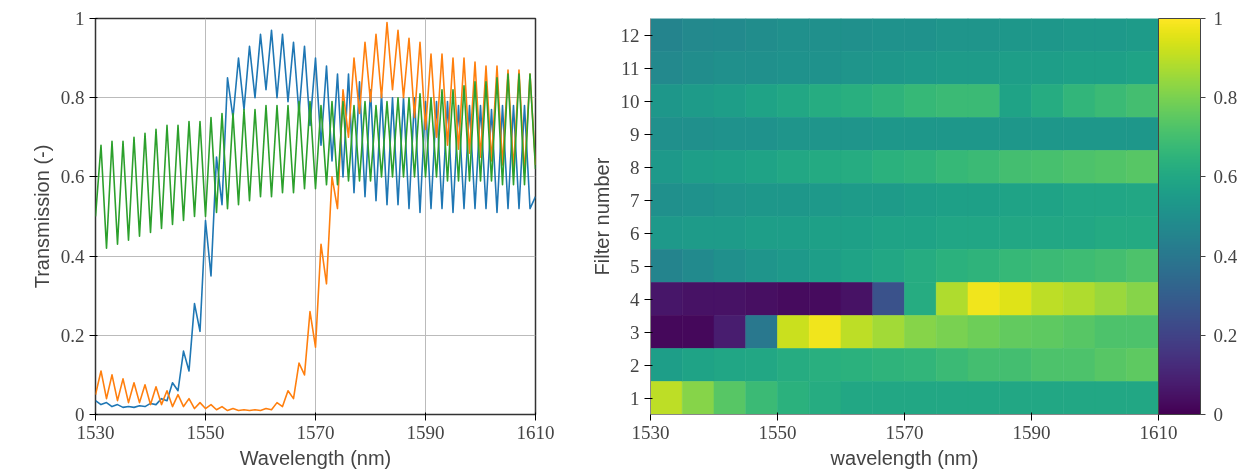  Describe the element at coordinates (635, 299) in the screenshot. I see `y-tick-label: 4` at that location.